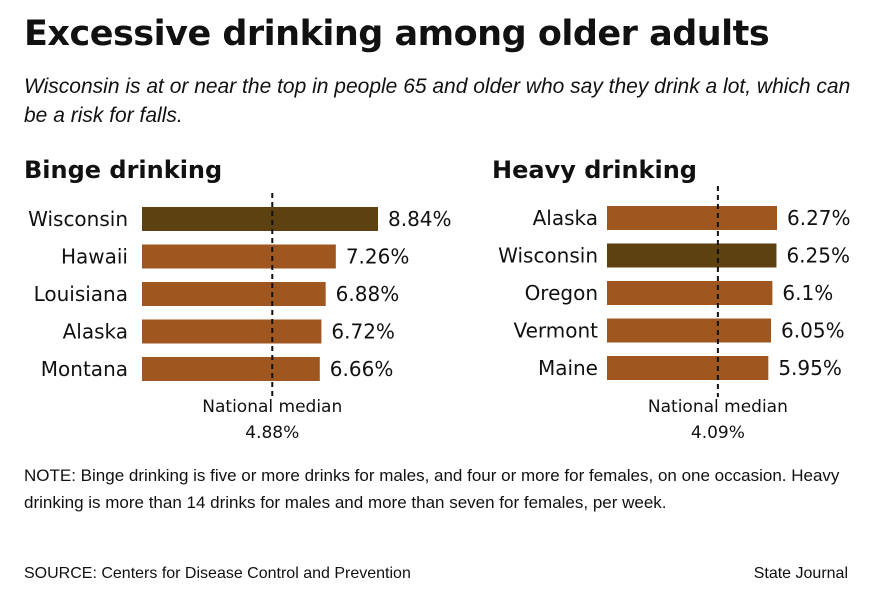 The image size is (880, 606). What do you see at coordinates (718, 433) in the screenshot?
I see `heavy-median-value: 4.09%` at bounding box center [718, 433].